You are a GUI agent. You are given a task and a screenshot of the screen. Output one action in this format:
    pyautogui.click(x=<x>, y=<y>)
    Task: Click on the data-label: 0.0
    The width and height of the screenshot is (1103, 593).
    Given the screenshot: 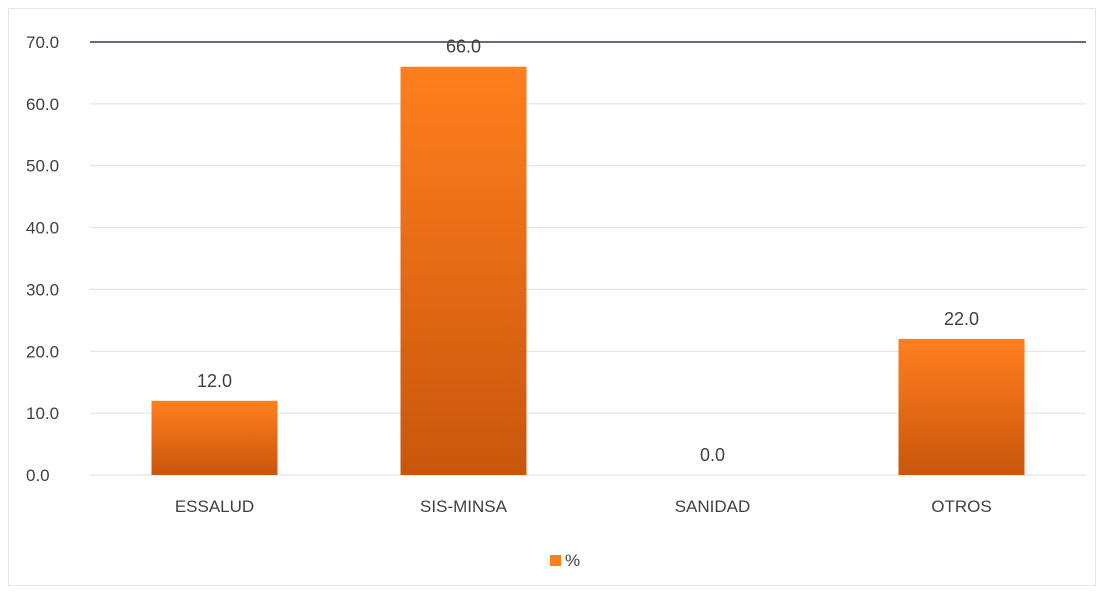 What is the action you would take?
    pyautogui.click(x=712, y=455)
    